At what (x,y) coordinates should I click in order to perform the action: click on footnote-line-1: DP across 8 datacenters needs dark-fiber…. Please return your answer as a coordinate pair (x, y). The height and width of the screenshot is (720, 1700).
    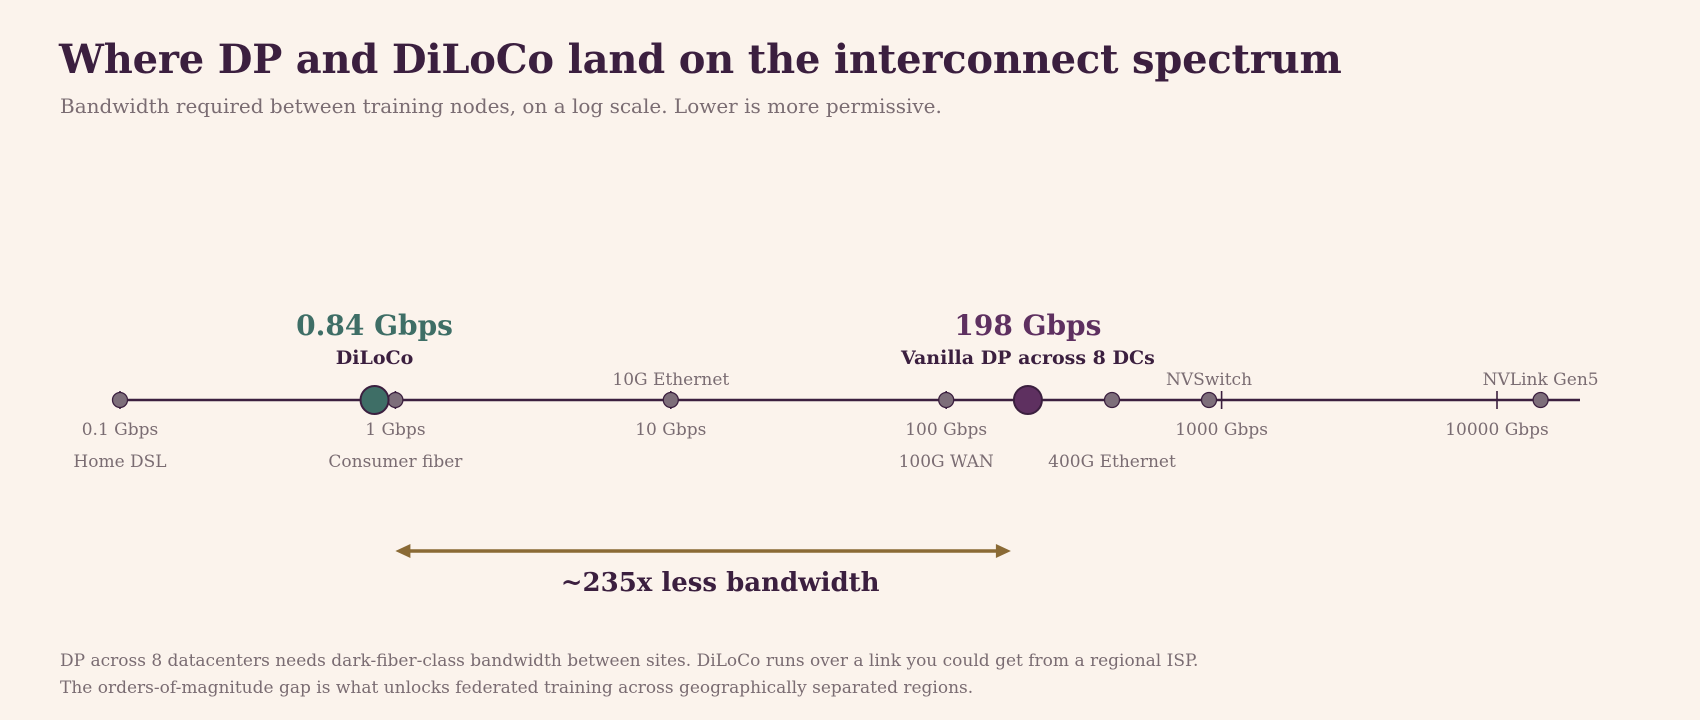
    Looking at the image, I should click on (629, 661).